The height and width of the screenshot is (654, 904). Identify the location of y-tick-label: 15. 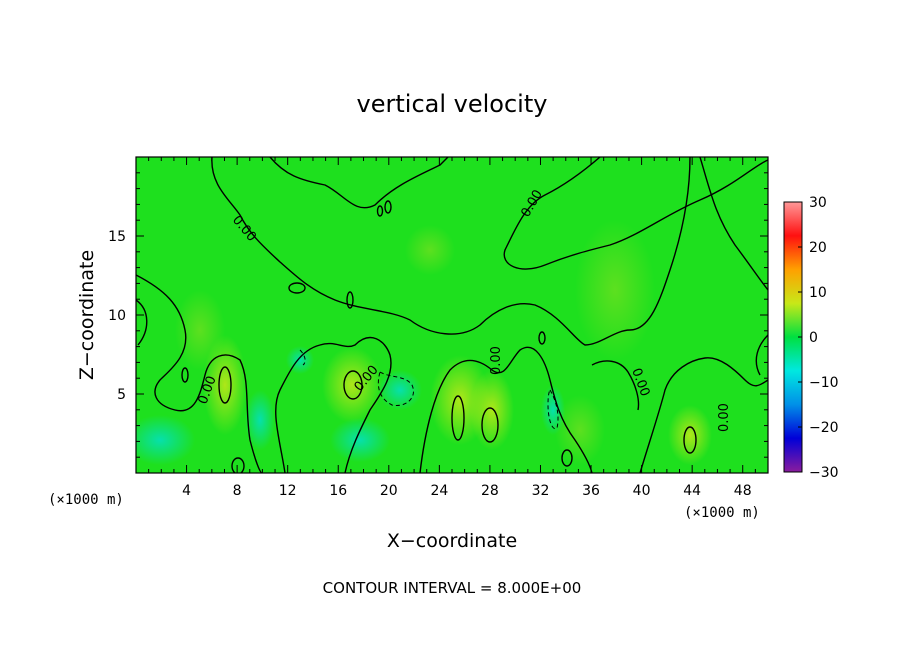
(117, 237).